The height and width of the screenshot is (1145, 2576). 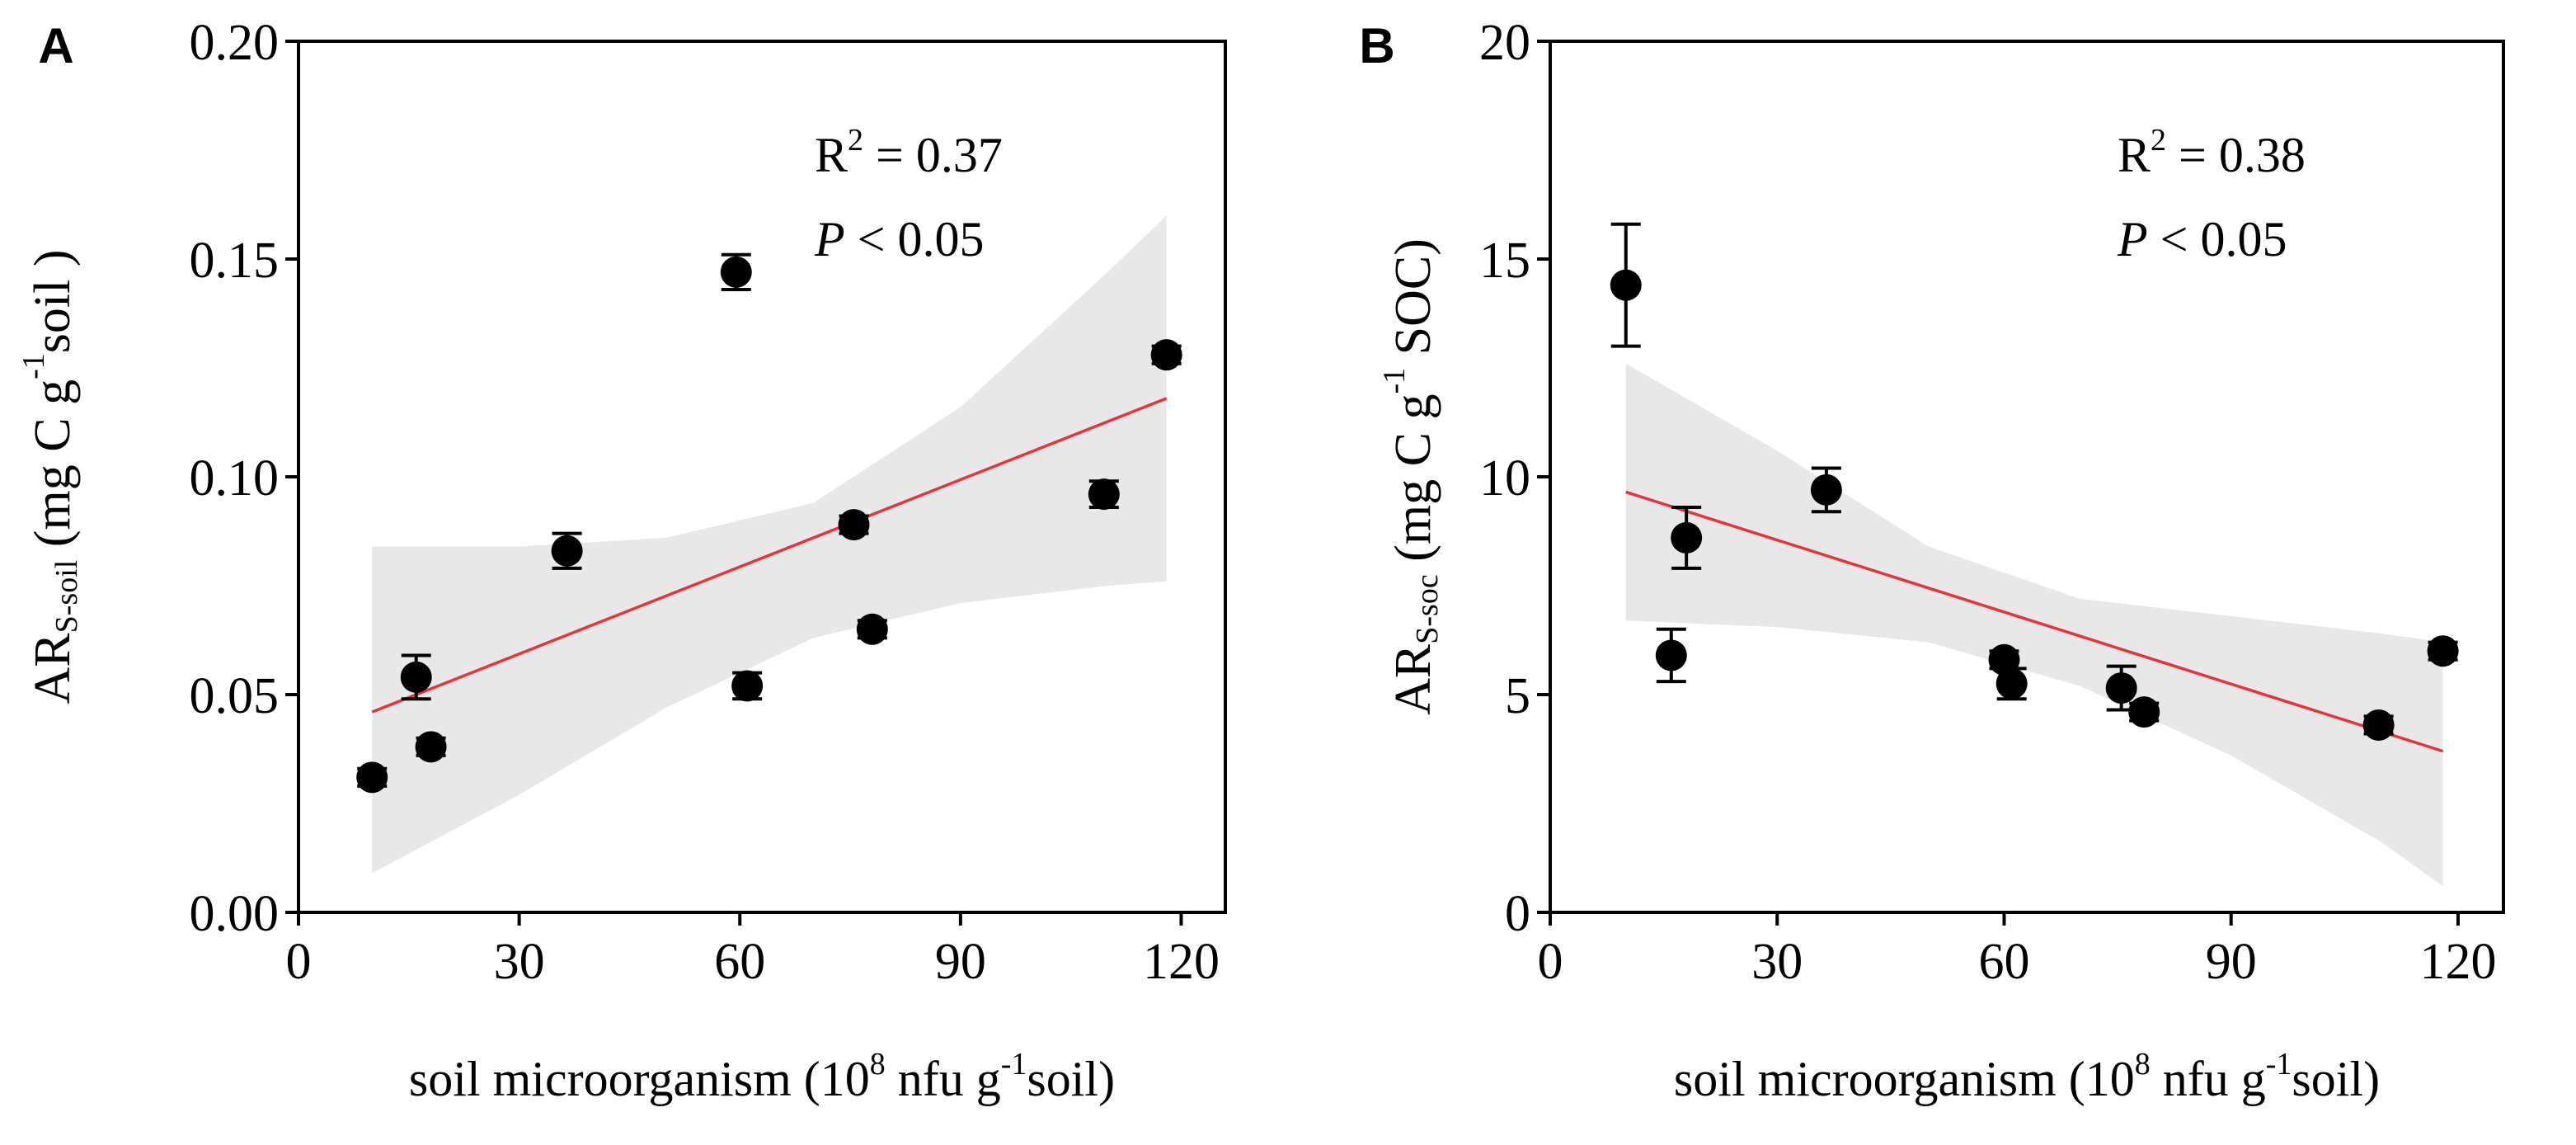 What do you see at coordinates (1517, 914) in the screenshot?
I see `y-tick-label: 0` at bounding box center [1517, 914].